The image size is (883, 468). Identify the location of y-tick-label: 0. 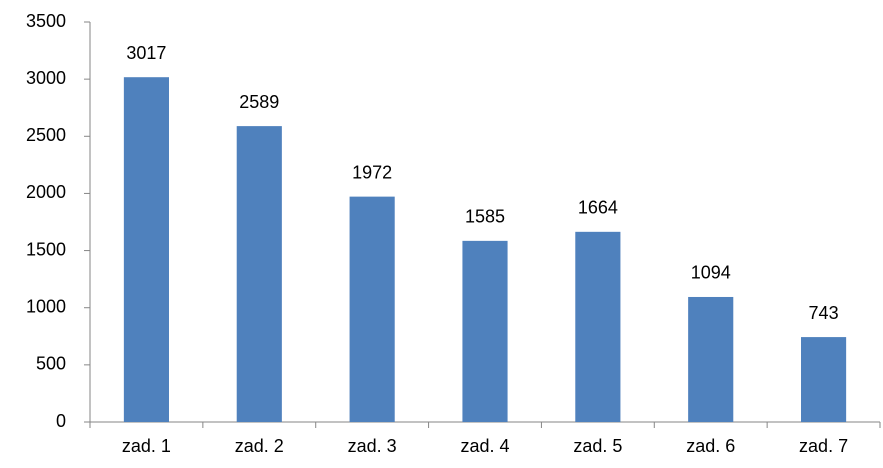
(61, 421).